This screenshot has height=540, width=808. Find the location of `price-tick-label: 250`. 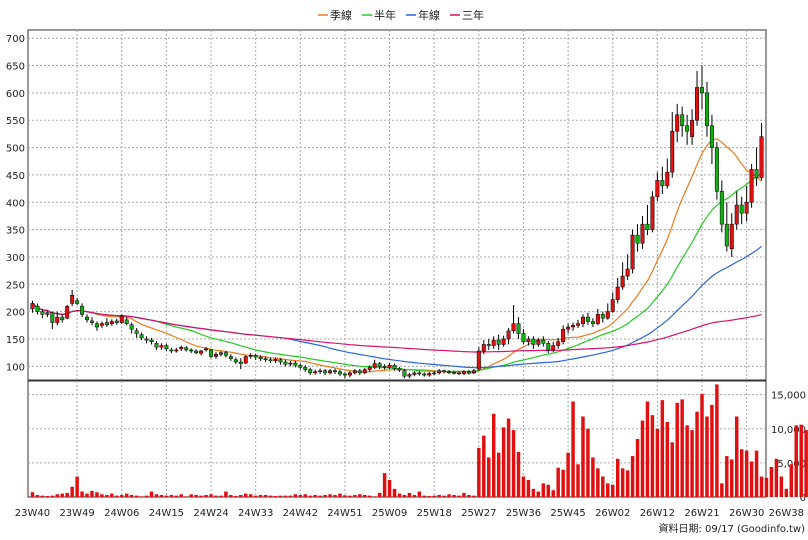

price-tick-label: 250 is located at coordinates (15, 285).